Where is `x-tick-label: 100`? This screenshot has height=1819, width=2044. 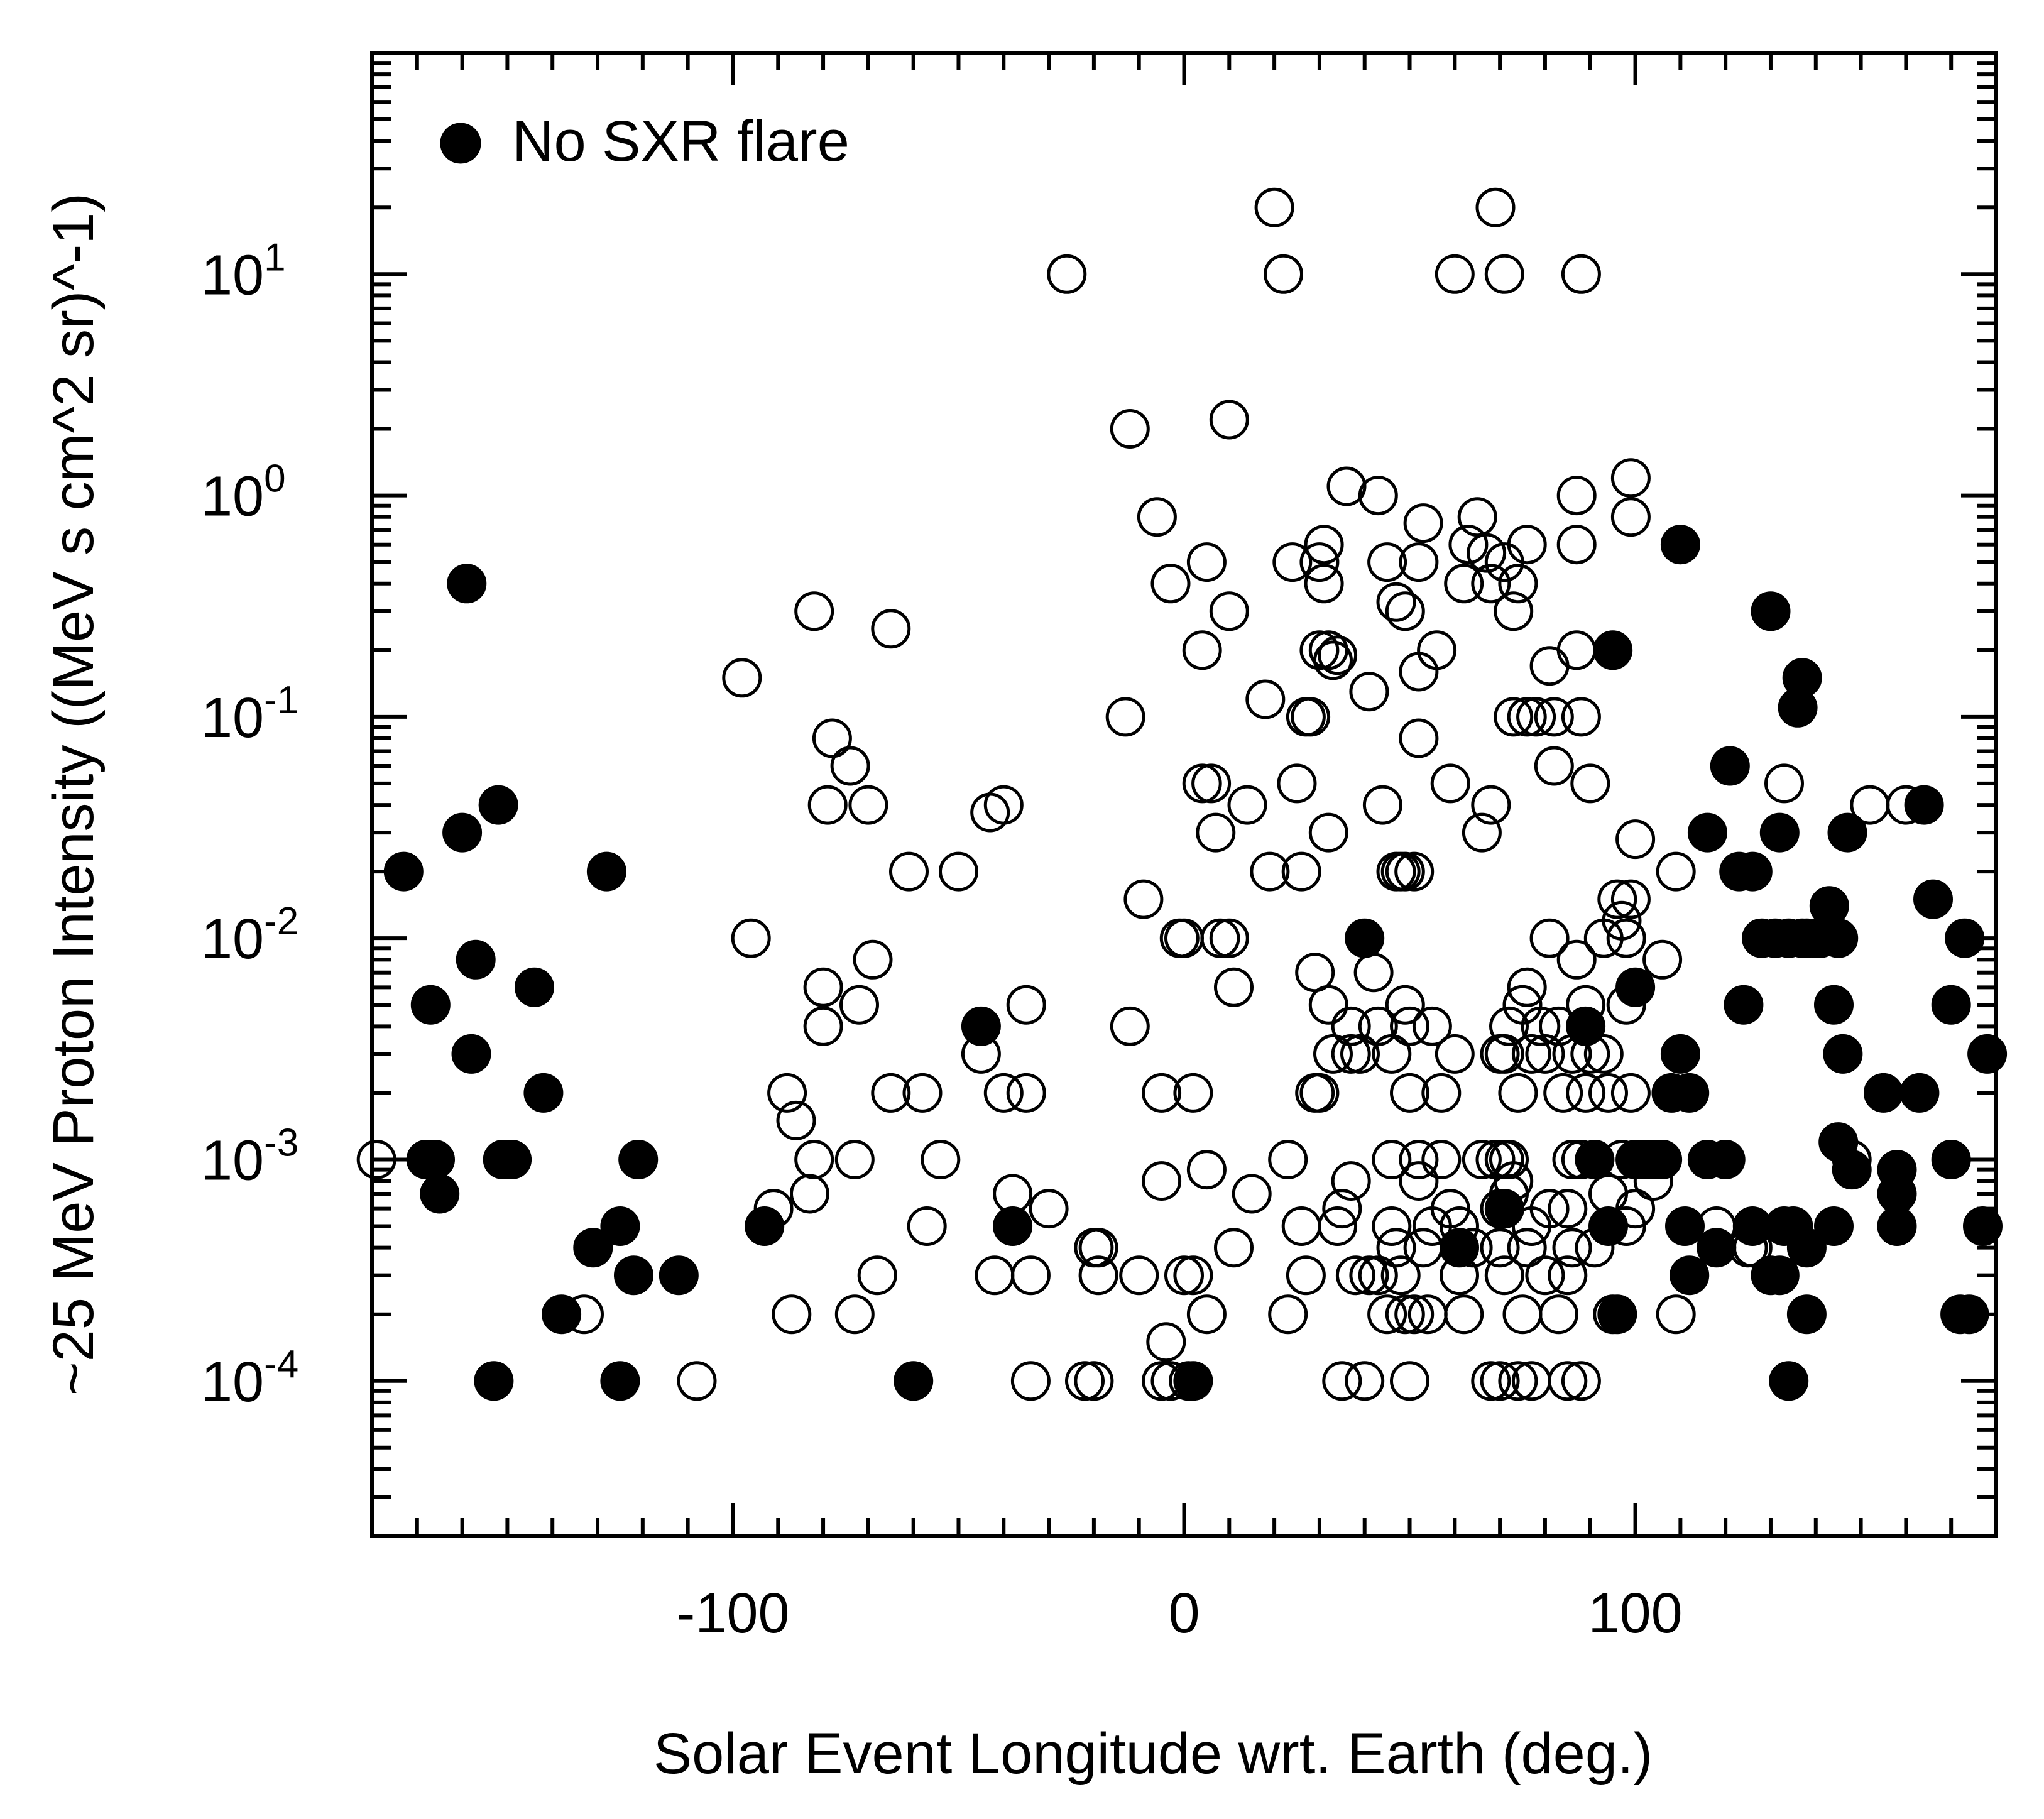 x-tick-label: 100 is located at coordinates (1635, 1613).